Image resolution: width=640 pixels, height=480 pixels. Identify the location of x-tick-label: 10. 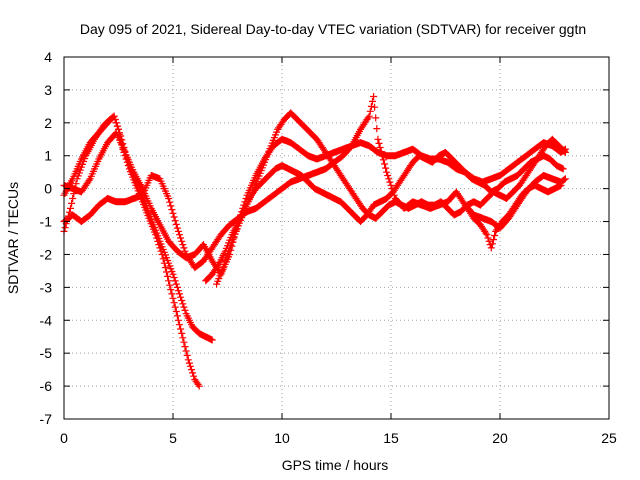
(282, 438).